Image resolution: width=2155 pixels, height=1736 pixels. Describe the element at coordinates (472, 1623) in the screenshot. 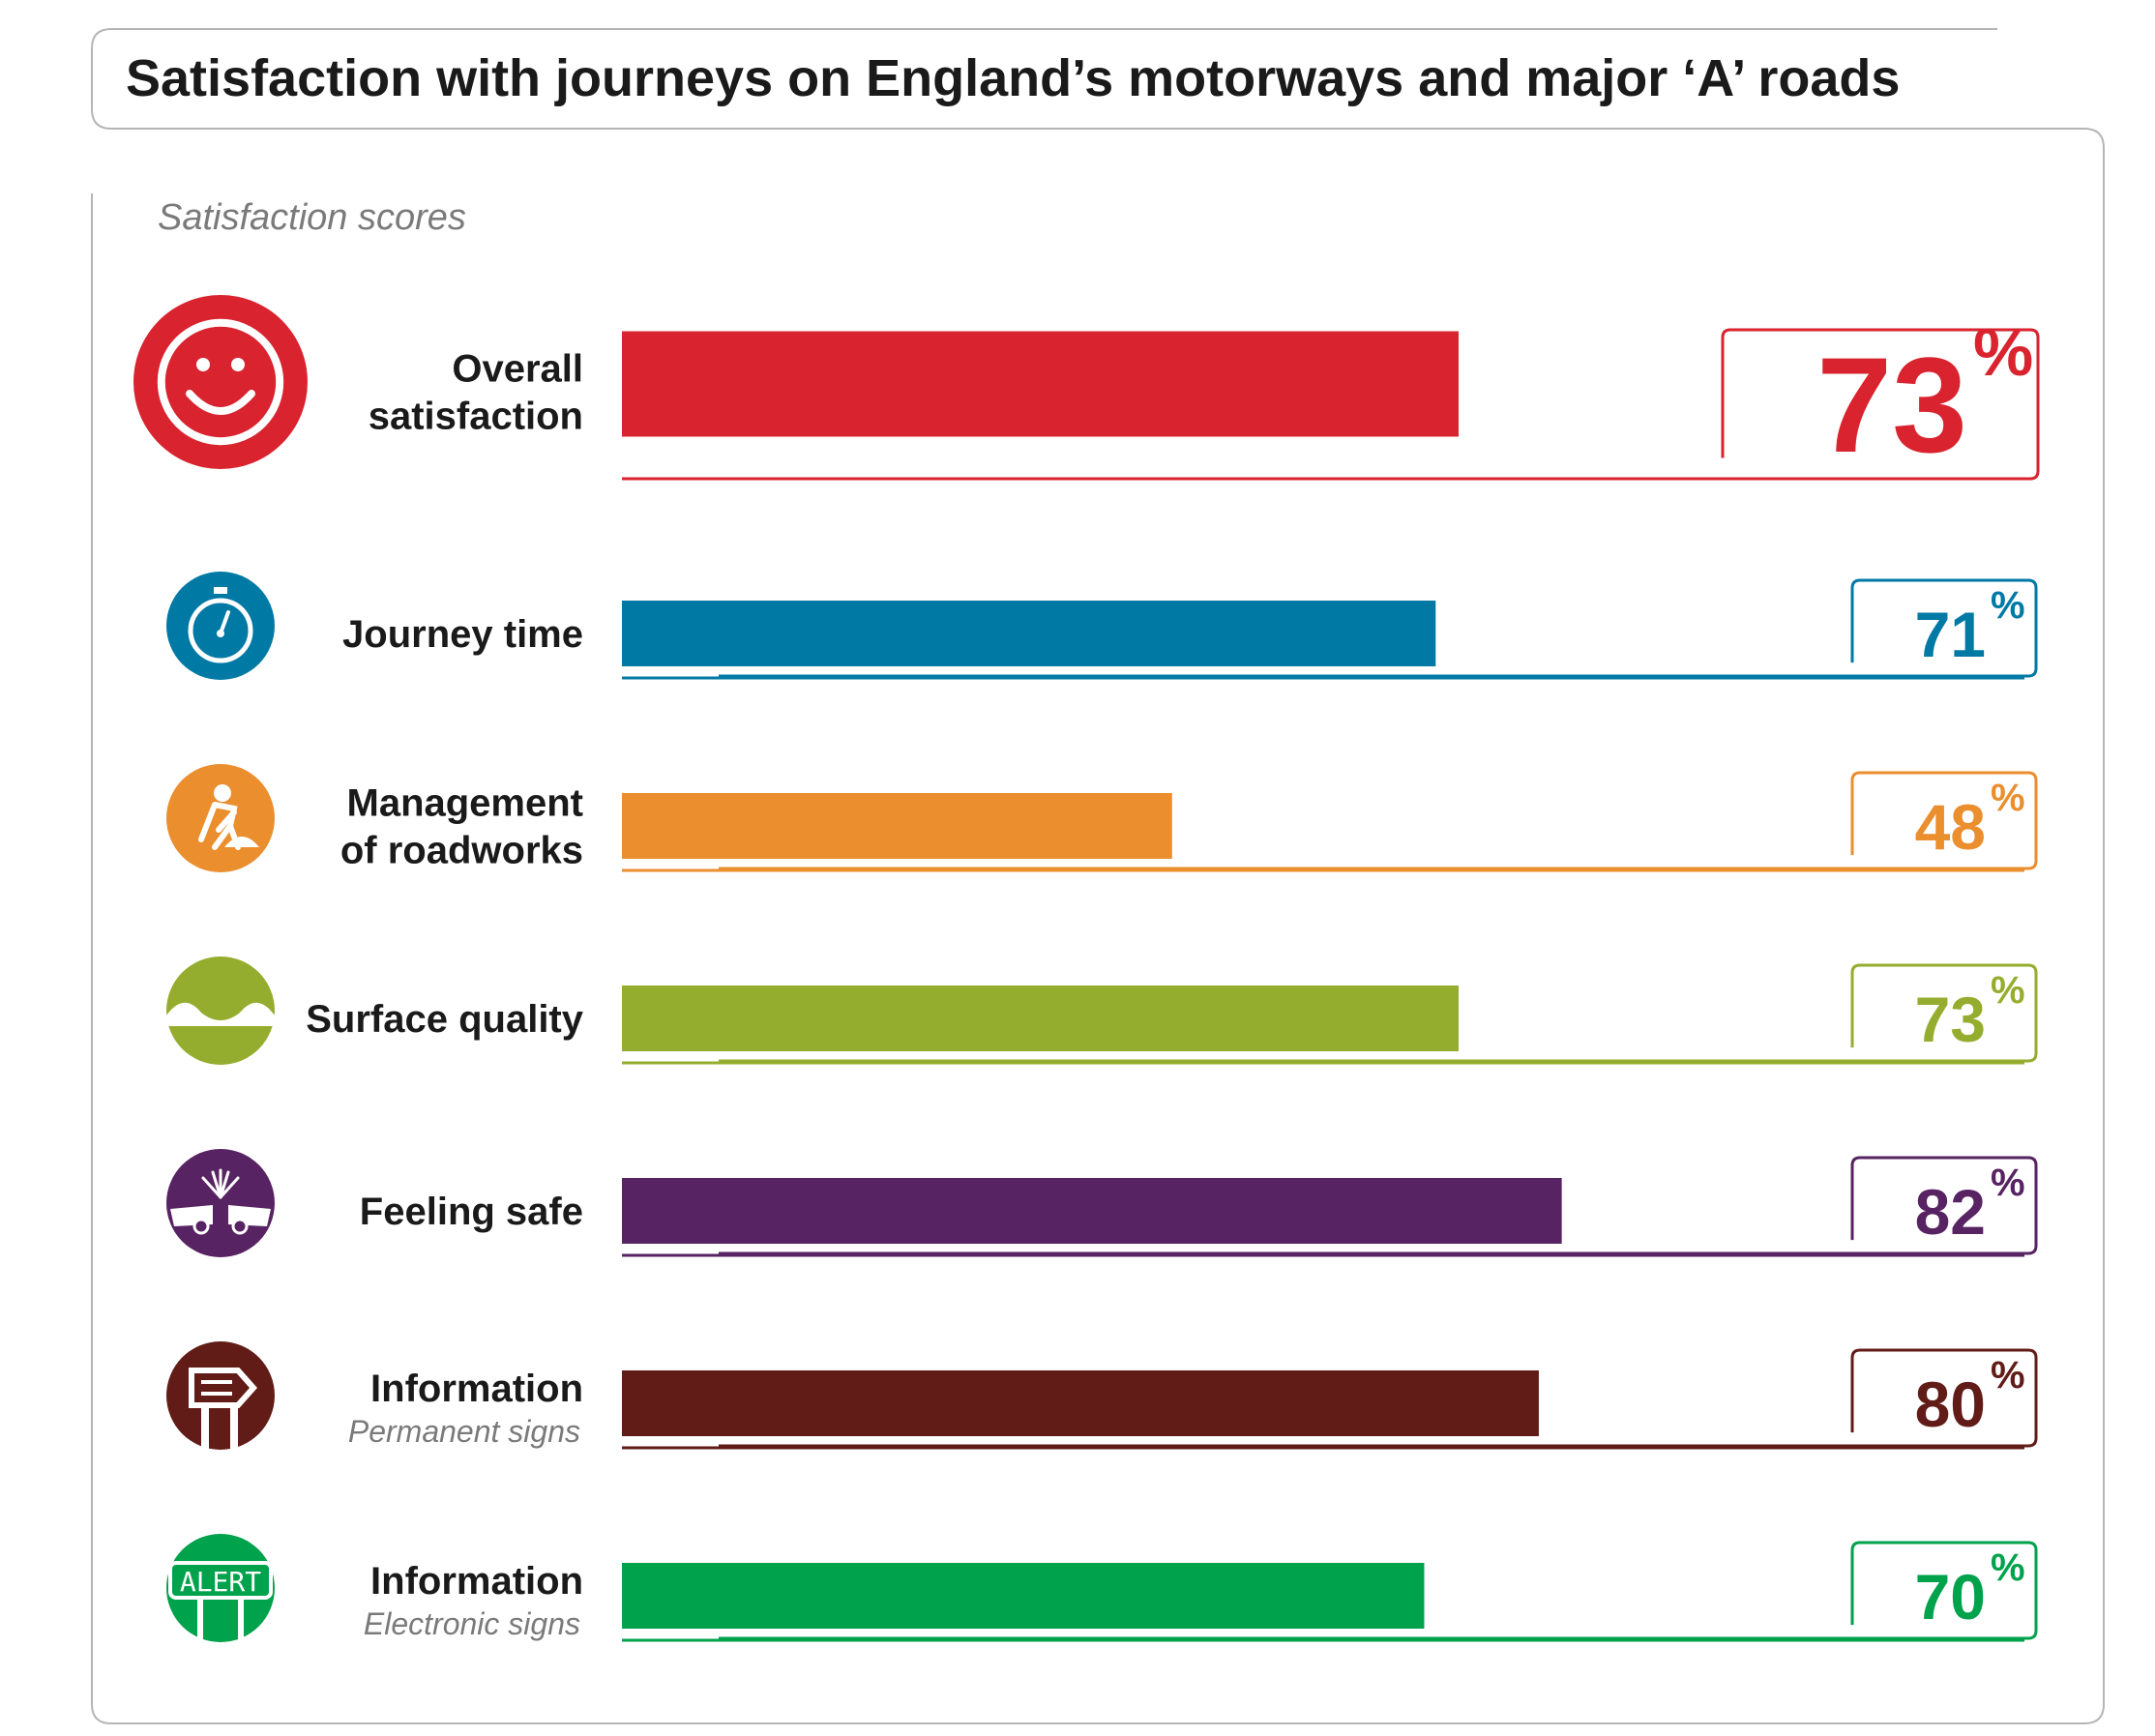

I see `category-sublabel: Electronic signs` at that location.